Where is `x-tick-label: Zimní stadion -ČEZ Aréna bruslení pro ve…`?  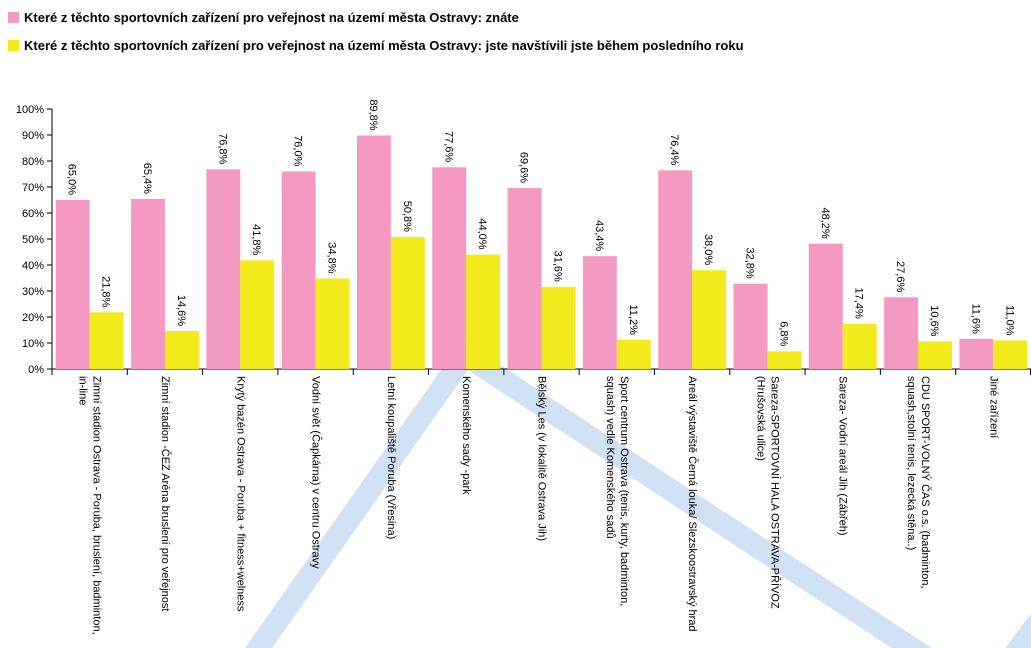 x-tick-label: Zimní stadion -ČEZ Aréna bruslení pro ve… is located at coordinates (164, 494).